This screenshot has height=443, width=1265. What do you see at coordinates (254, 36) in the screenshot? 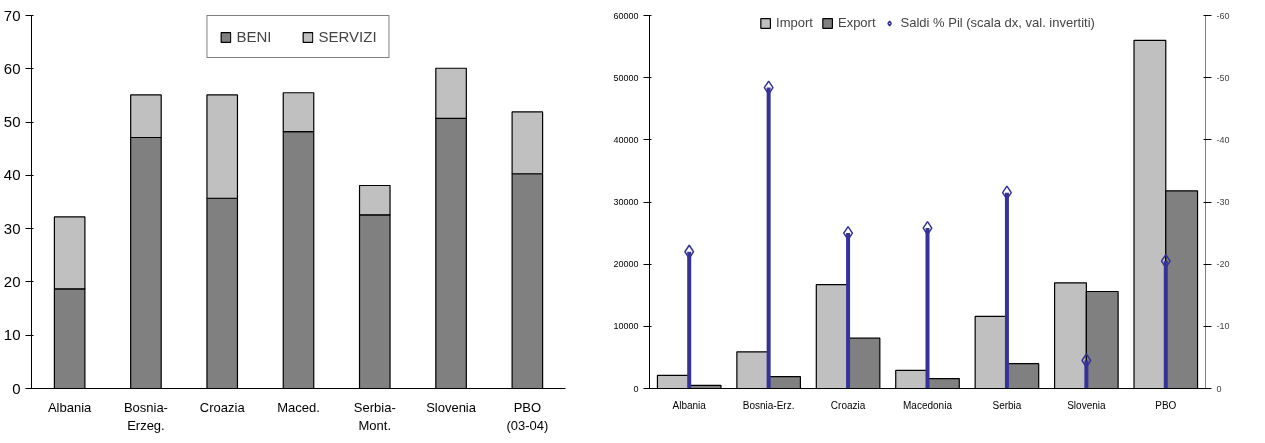
I see `legend-label: BENI` at bounding box center [254, 36].